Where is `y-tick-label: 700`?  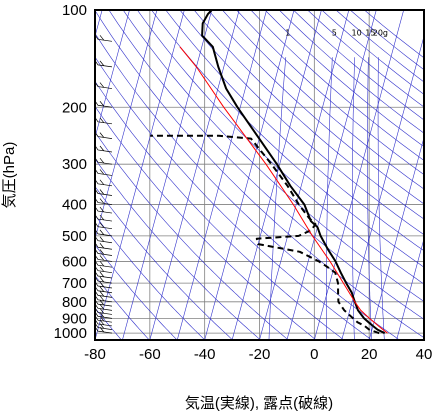
y-tick-label: 700 is located at coordinates (74, 283).